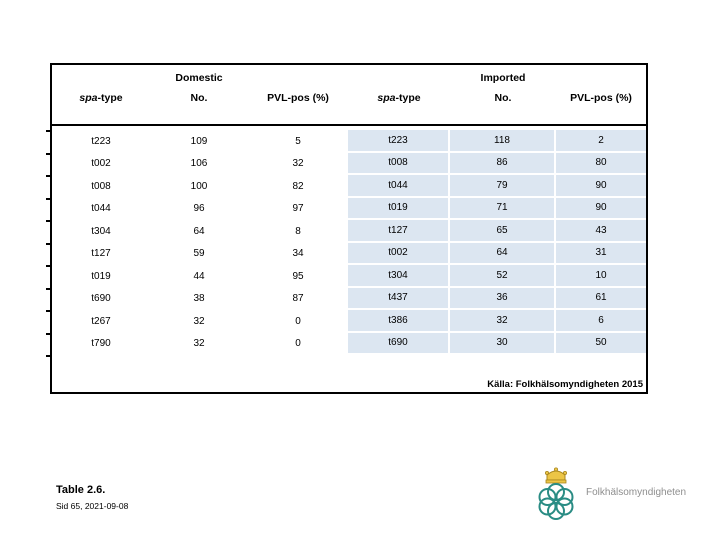  Describe the element at coordinates (399, 141) in the screenshot. I see `imported-cell: t223` at that location.